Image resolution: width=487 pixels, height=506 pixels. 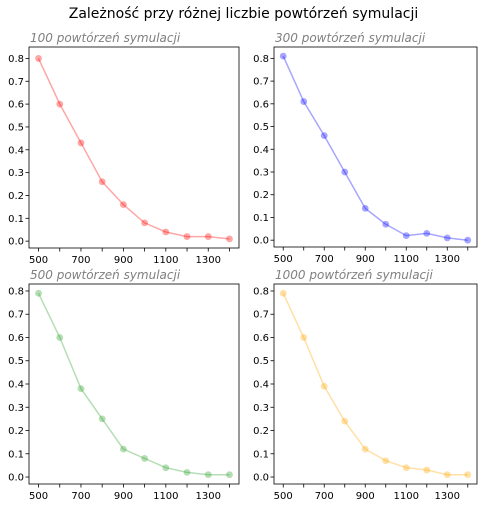 What do you see at coordinates (354, 275) in the screenshot?
I see `subplot-title: 1000 powtórzeń symulacji` at bounding box center [354, 275].